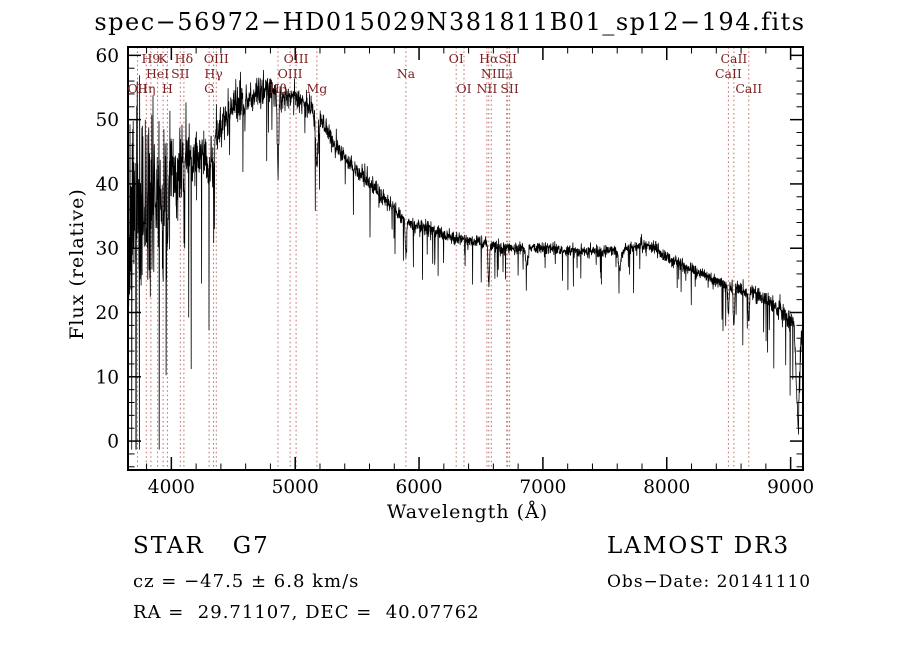 The width and height of the screenshot is (900, 649). I want to click on spectral-line-label: Hγ, so click(213, 73).